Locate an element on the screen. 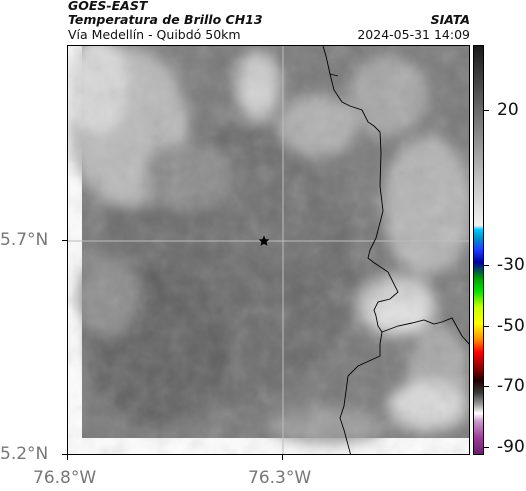 The image size is (526, 491). lon-label-76-3: 76.3°W is located at coordinates (280, 478).